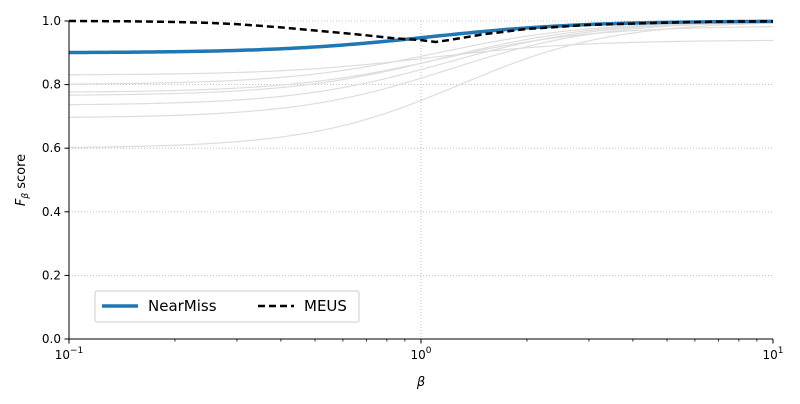 The image size is (800, 404). Describe the element at coordinates (51, 212) in the screenshot. I see `y-tick-label: 0.4` at that location.